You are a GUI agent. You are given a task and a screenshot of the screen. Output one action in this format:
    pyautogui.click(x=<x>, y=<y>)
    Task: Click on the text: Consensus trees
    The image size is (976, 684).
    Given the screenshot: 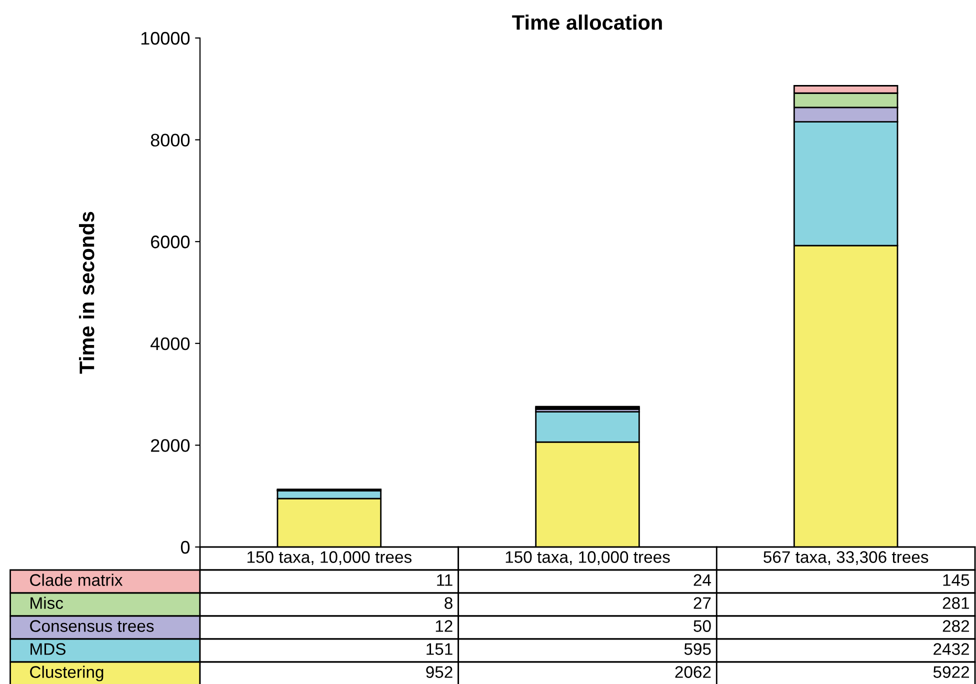 What is the action you would take?
    pyautogui.click(x=92, y=626)
    